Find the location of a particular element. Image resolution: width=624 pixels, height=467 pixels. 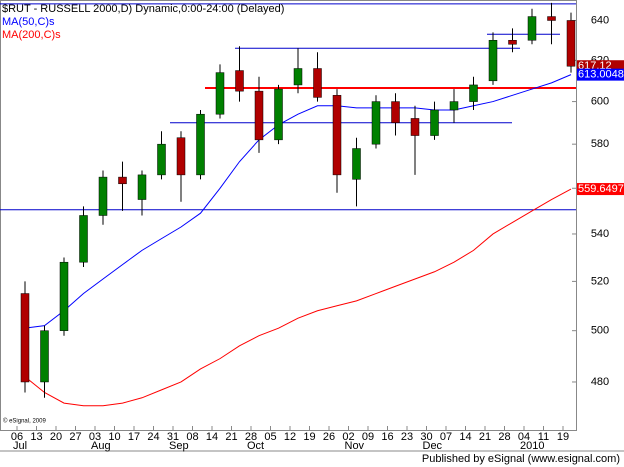

x-tick-label: 27 is located at coordinates (75, 437).